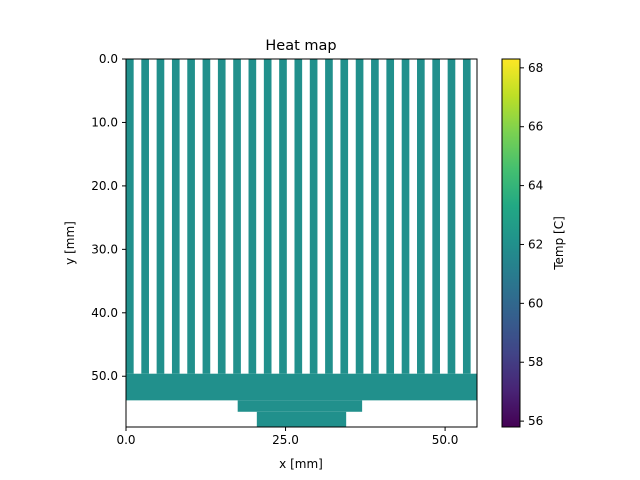 Image resolution: width=640 pixels, height=480 pixels. Describe the element at coordinates (535, 362) in the screenshot. I see `colorbar-tick-label: 58` at that location.